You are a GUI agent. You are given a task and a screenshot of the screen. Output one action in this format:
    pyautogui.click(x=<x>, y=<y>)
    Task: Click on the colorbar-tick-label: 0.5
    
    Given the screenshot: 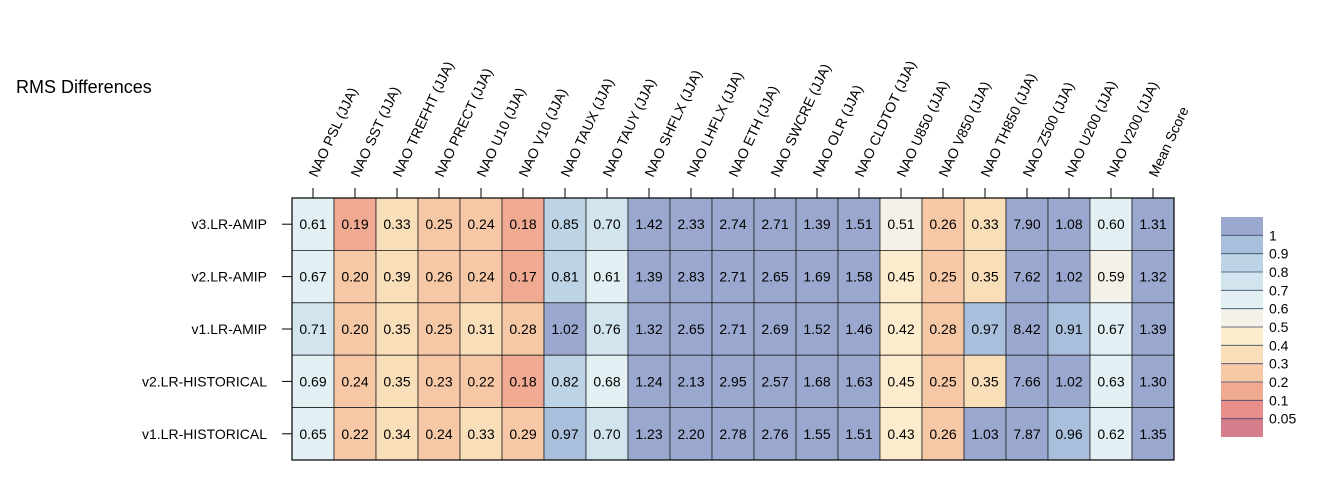 What is the action you would take?
    pyautogui.click(x=1279, y=327)
    